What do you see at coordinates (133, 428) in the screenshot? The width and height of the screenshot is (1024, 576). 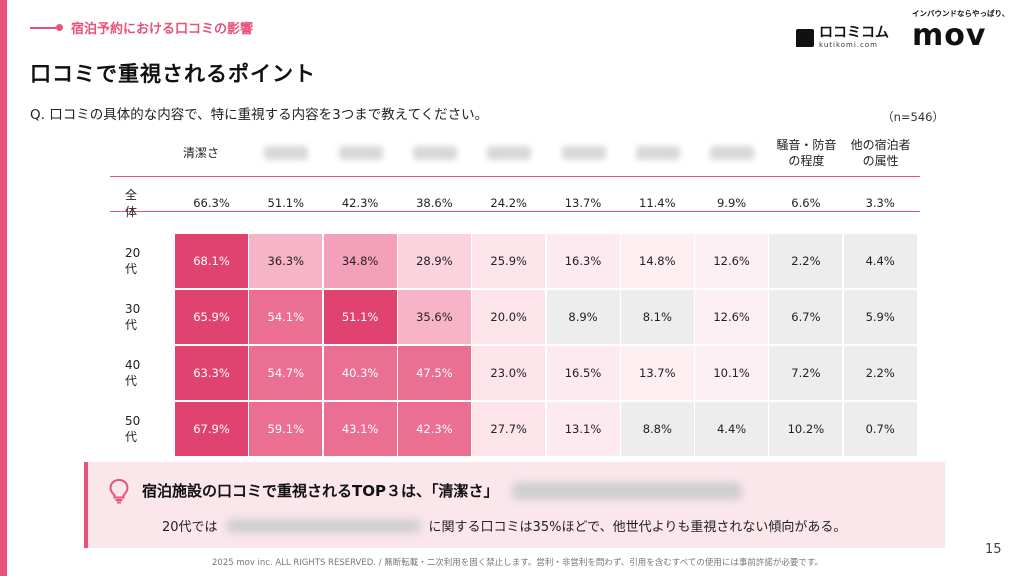 I see `row-label: 50代` at bounding box center [133, 428].